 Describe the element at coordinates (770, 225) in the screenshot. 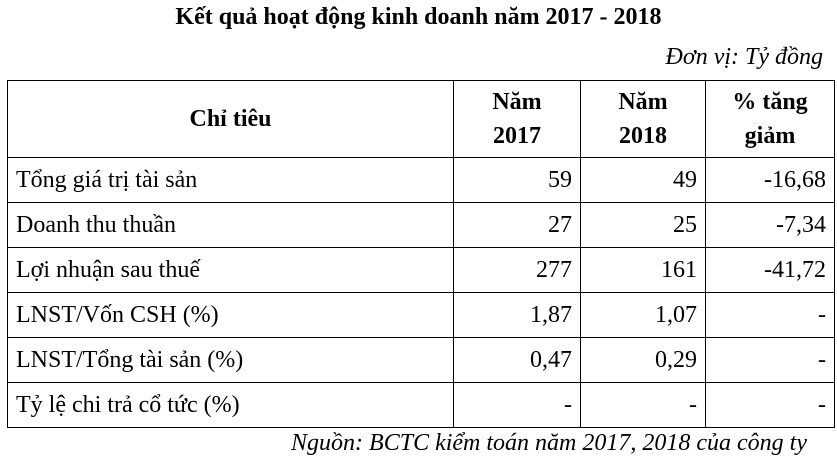

I see `value-cell: -7,34` at that location.